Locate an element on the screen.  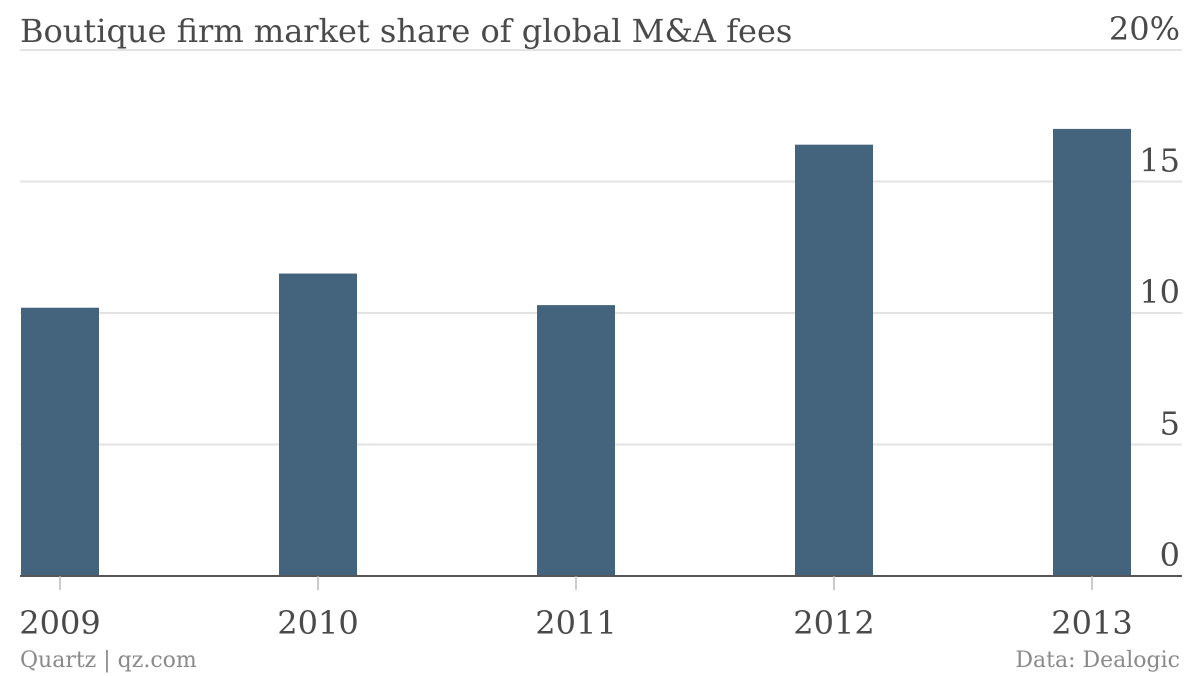
y-axis-tick-labels: 0 5 10 15 20% is located at coordinates (1144, 292).